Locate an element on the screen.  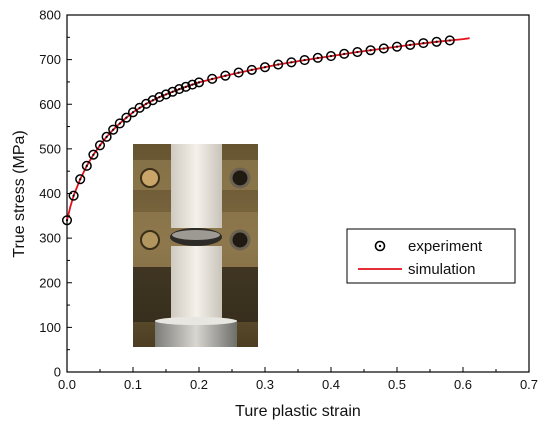
legend-marker-experiment is located at coordinates (380, 246).